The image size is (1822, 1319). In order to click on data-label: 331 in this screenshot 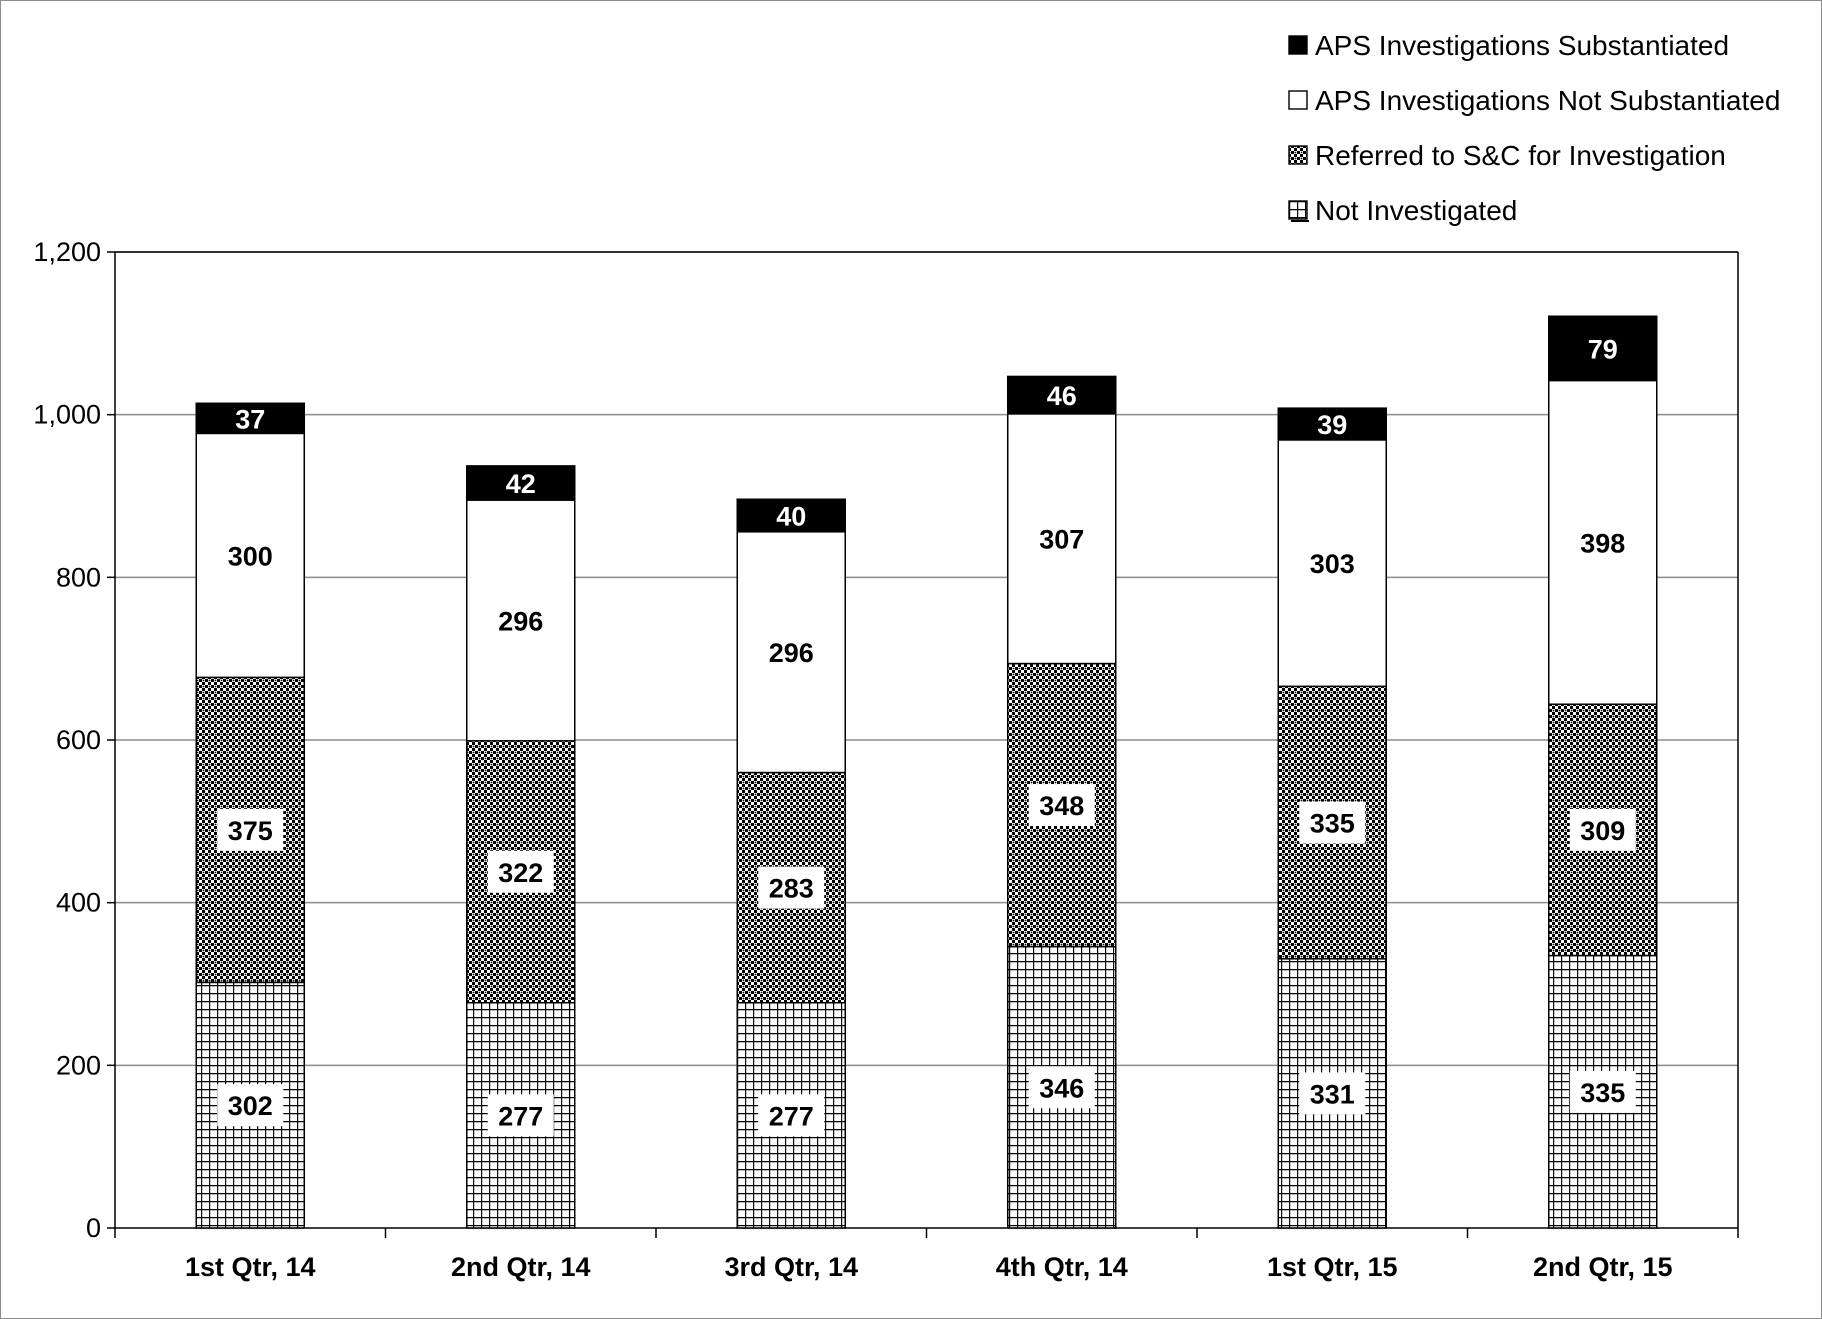, I will do `click(1332, 1094)`.